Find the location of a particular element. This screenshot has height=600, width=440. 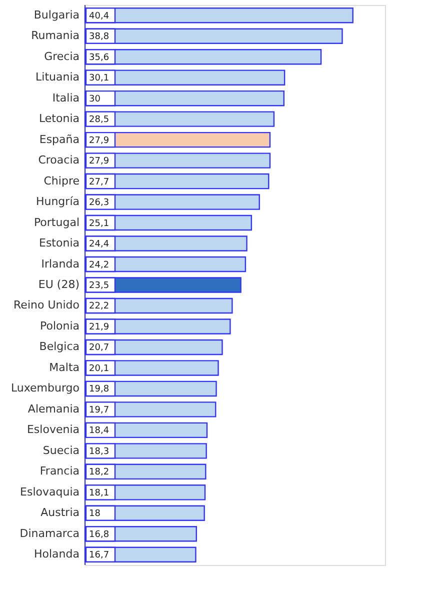

y-tick-label: Reino Unido is located at coordinates (47, 305).